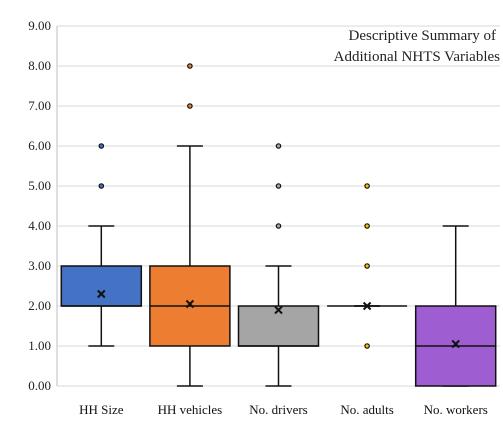 The width and height of the screenshot is (503, 421). I want to click on y-tick-label: 9.00, so click(39, 25).